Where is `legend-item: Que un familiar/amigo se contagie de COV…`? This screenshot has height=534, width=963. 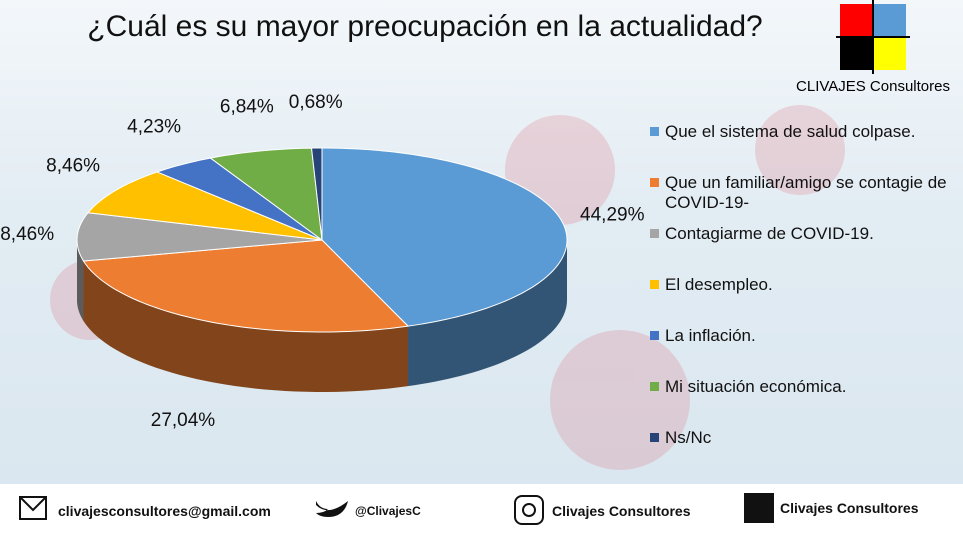 legend-item: Que un familiar/amigo se contagie de COV… is located at coordinates (800, 193).